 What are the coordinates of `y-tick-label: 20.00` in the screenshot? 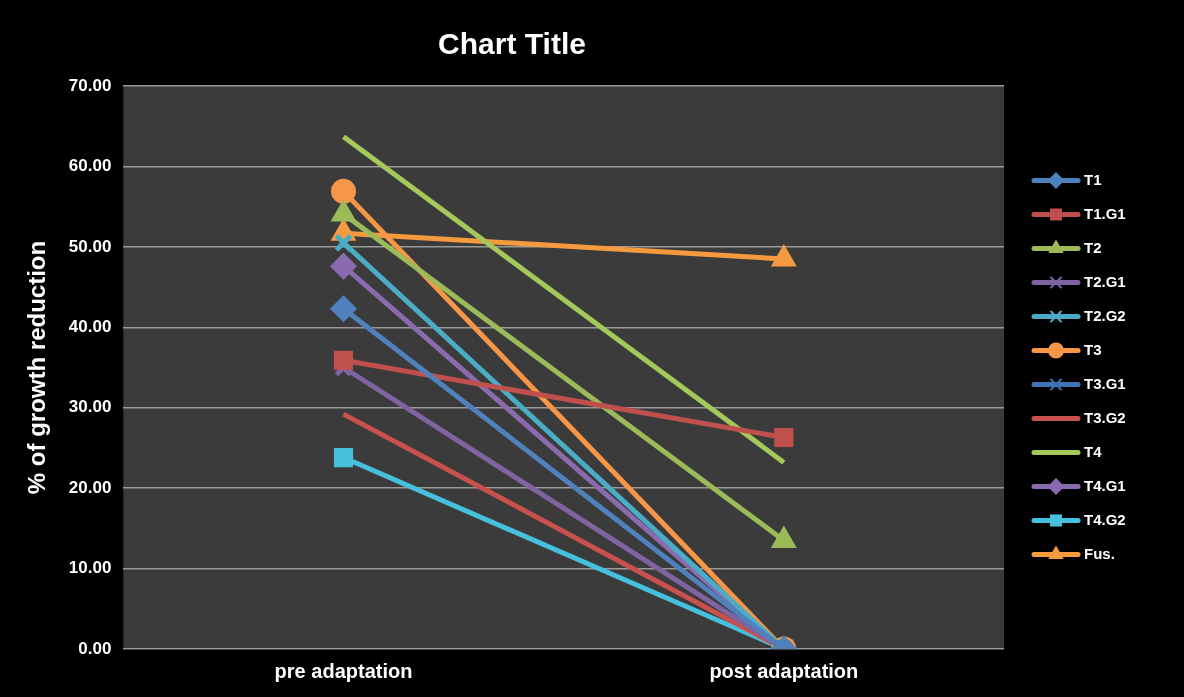 It's located at (90, 487).